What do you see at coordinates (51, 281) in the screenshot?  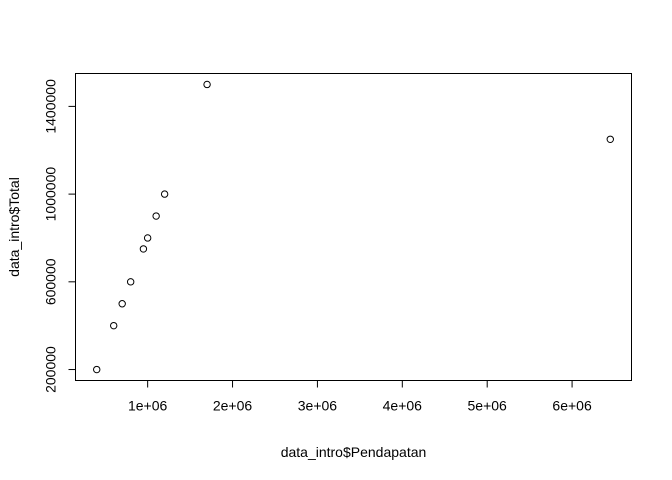 I see `y-tick-label: 600000` at bounding box center [51, 281].